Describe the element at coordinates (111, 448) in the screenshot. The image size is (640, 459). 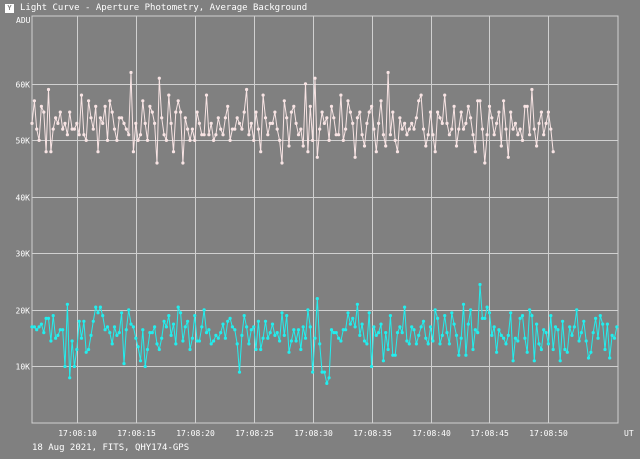
I see `footer-info: 18 Aug 2021, FITS, QHY174-GPS` at that location.